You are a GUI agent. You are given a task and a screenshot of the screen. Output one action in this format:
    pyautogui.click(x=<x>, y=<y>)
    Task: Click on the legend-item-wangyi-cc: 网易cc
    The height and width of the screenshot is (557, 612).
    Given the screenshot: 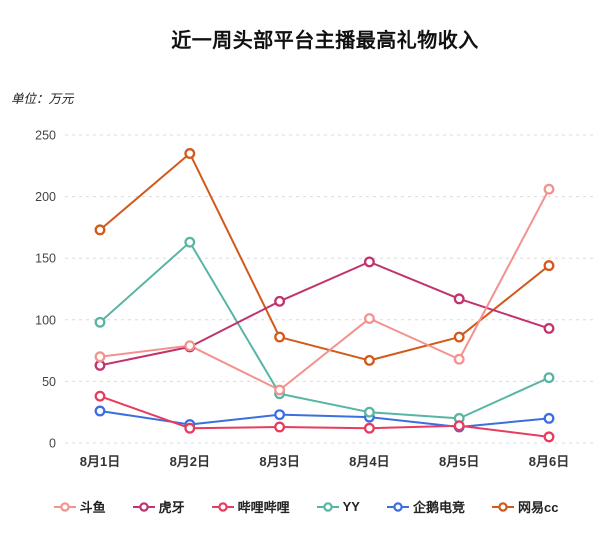 What is the action you would take?
    pyautogui.click(x=525, y=506)
    